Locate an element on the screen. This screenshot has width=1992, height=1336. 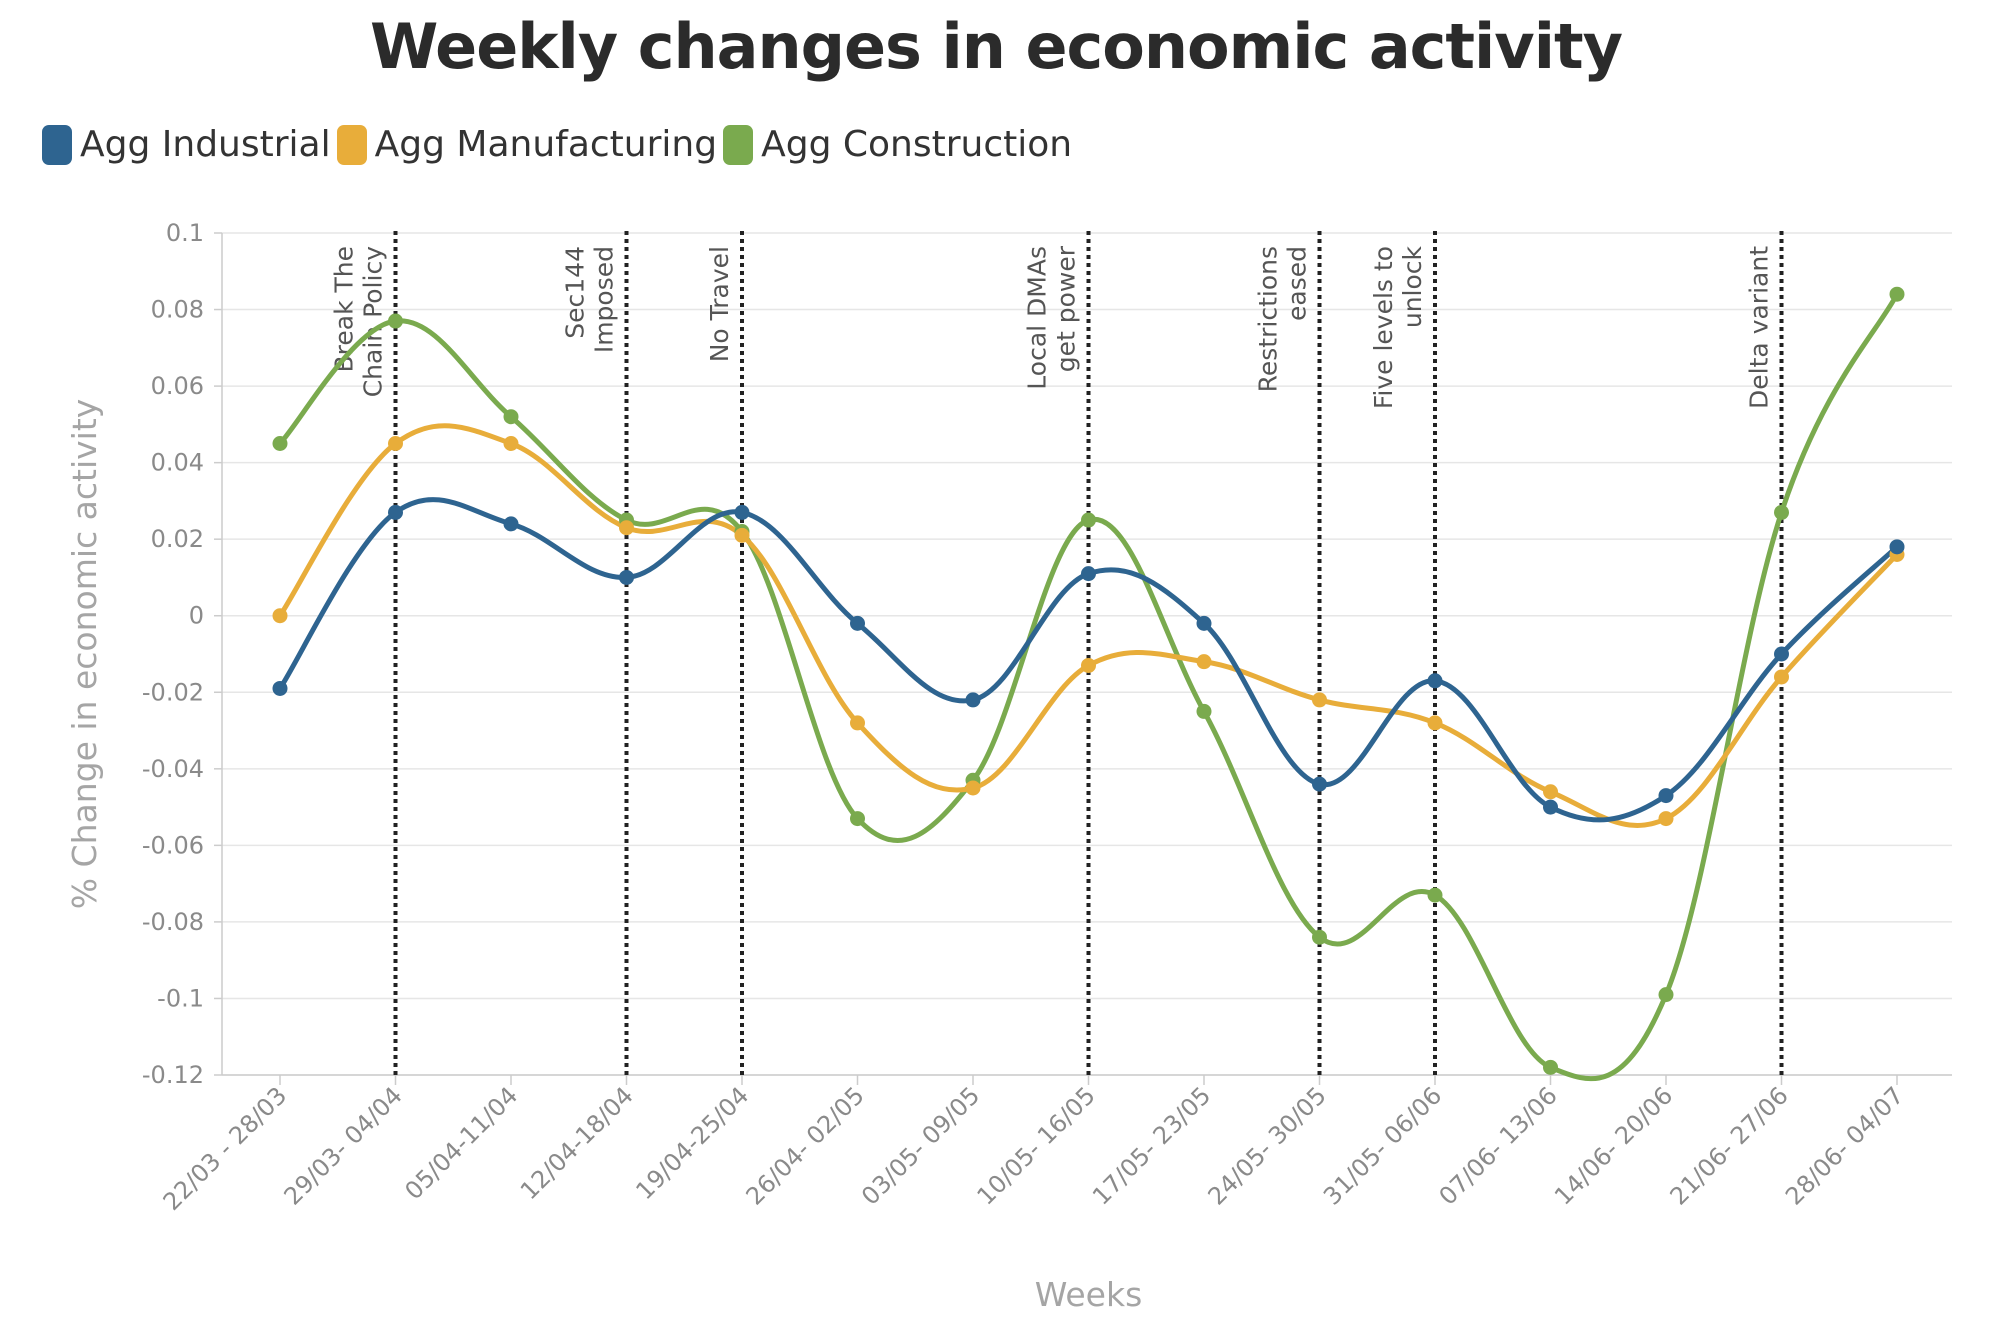
event-label: unlock is located at coordinates (1412, 286).